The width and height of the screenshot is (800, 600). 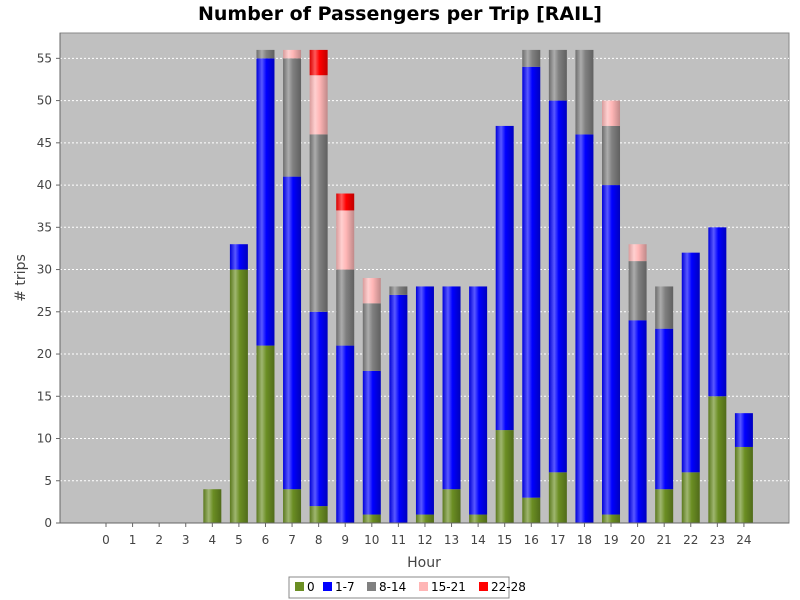 I want to click on y-tick-label: 30, so click(x=44, y=270).